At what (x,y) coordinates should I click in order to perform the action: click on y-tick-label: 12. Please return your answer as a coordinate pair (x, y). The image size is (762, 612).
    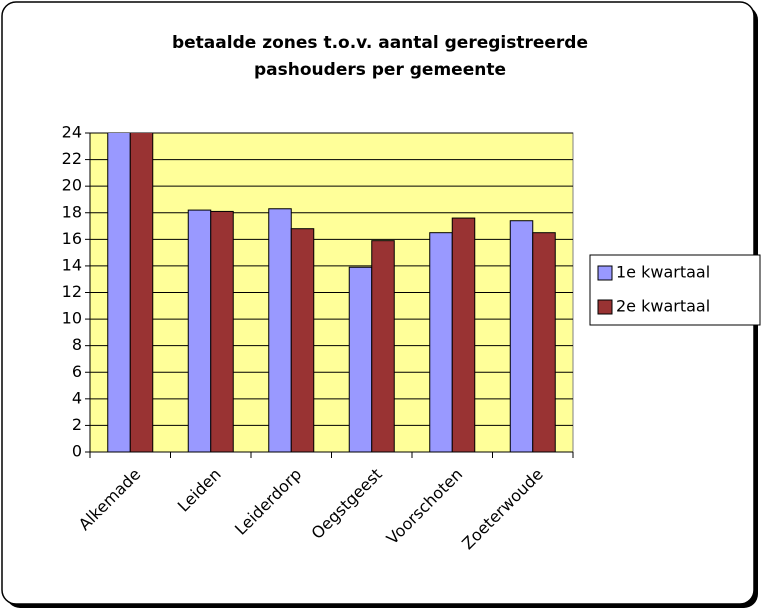
    Looking at the image, I should click on (72, 291).